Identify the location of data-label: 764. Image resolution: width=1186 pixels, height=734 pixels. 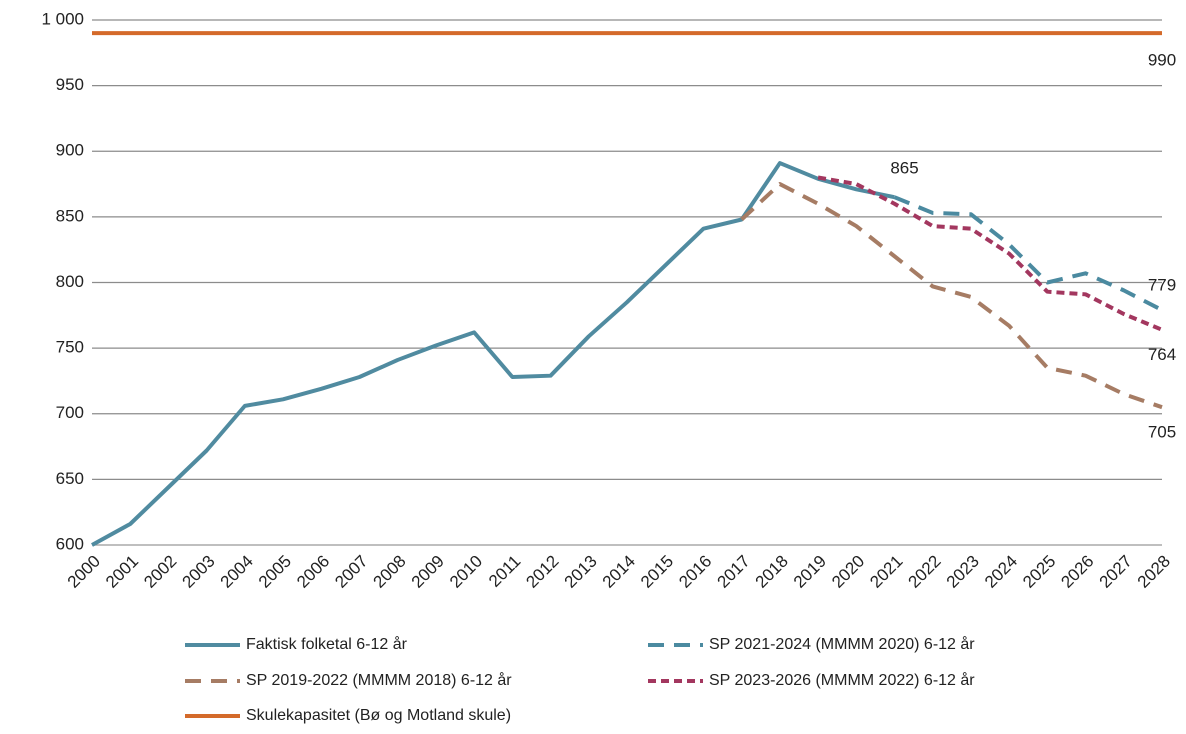
(1162, 354).